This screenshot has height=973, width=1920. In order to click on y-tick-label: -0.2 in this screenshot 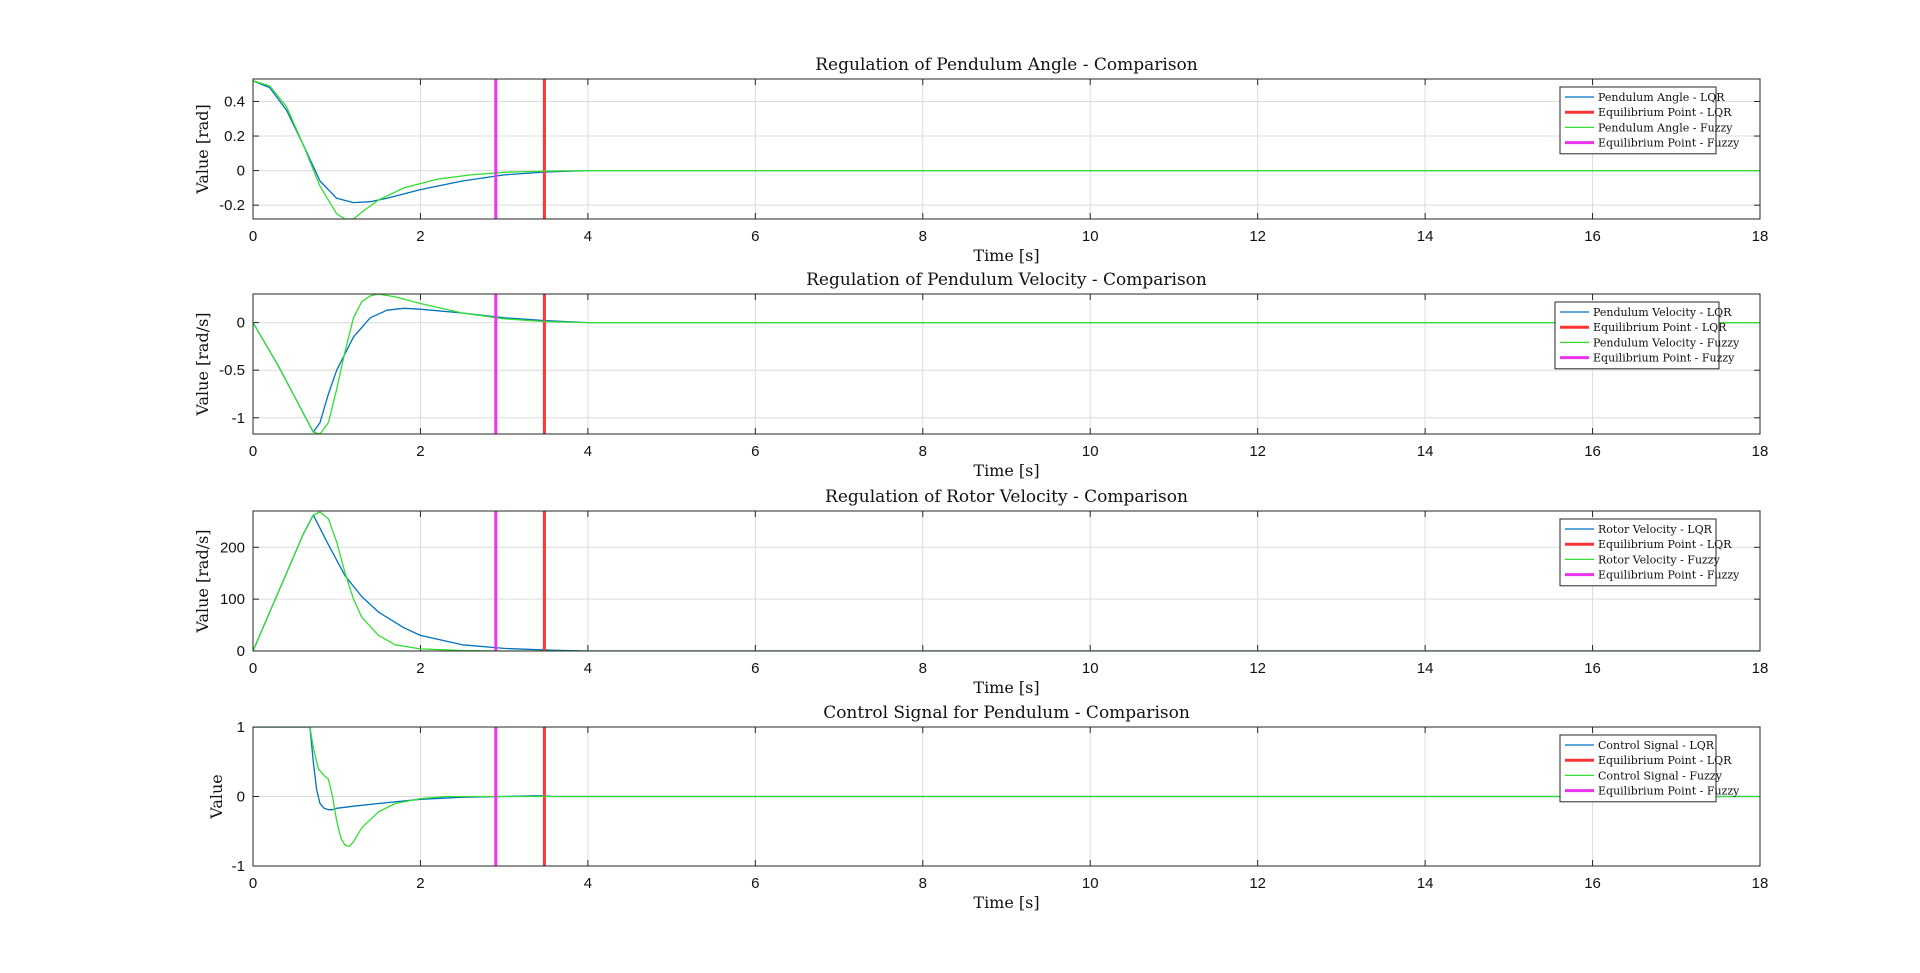, I will do `click(232, 205)`.